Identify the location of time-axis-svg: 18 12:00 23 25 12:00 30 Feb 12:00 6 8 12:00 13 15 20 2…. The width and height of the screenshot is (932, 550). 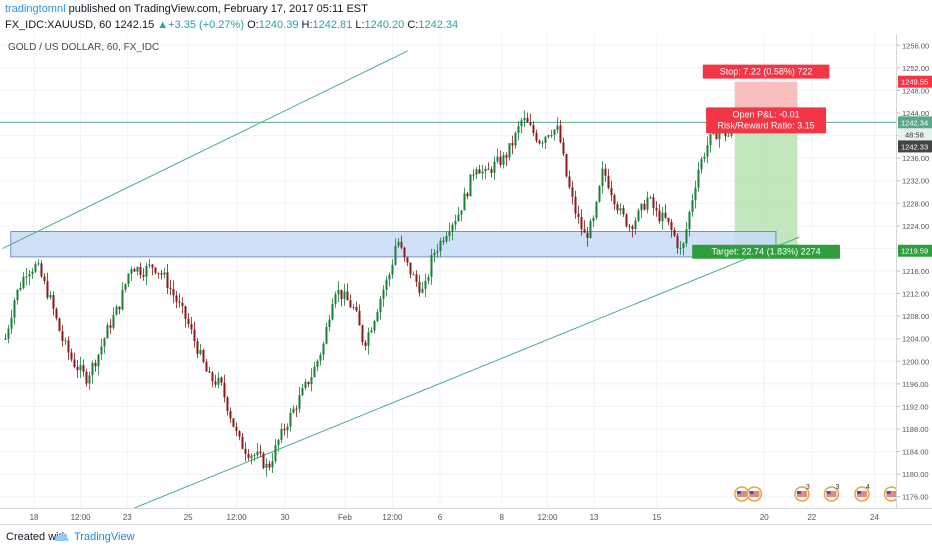
(455, 517).